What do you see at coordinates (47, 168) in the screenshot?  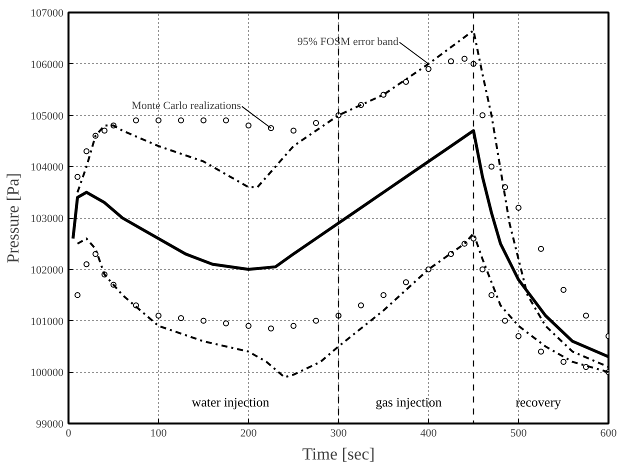 I see `y-tick-label: 104000` at bounding box center [47, 168].